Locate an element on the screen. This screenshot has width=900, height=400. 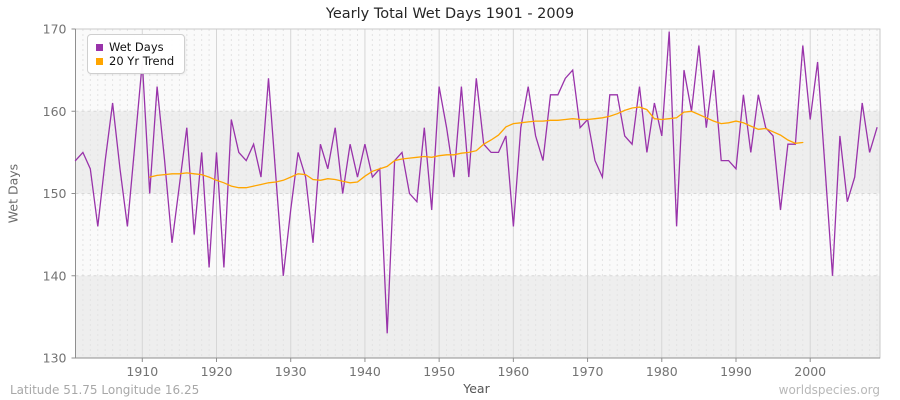
x-tick-label: 1990 is located at coordinates (736, 371).